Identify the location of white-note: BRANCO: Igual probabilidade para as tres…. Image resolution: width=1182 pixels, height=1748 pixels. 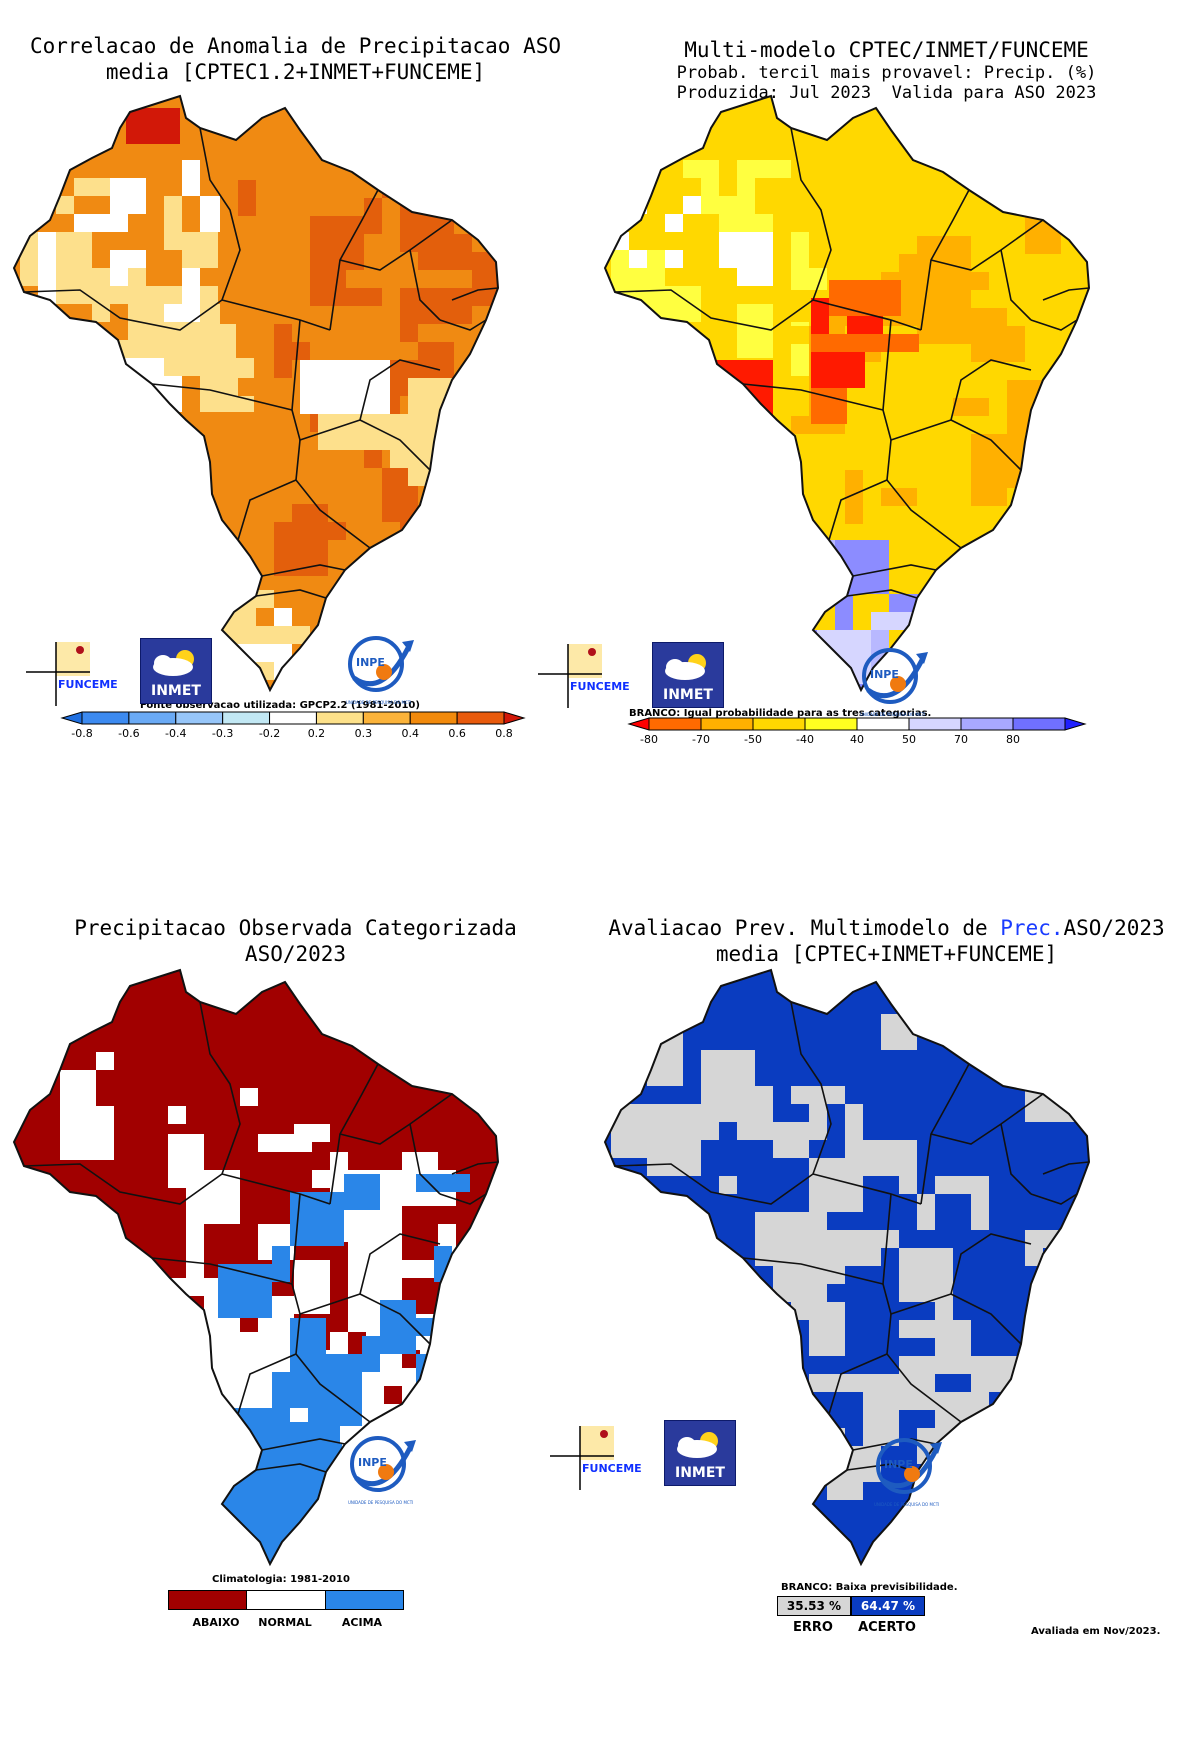
(780, 713).